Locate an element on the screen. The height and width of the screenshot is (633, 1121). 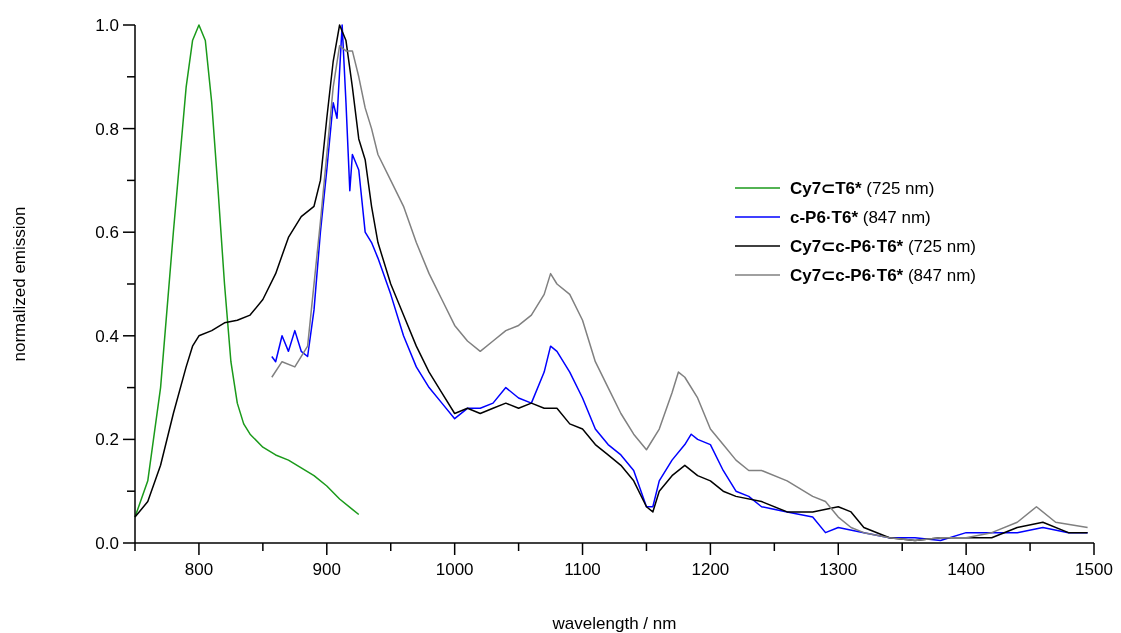
x-tick-label: 800 is located at coordinates (199, 569).